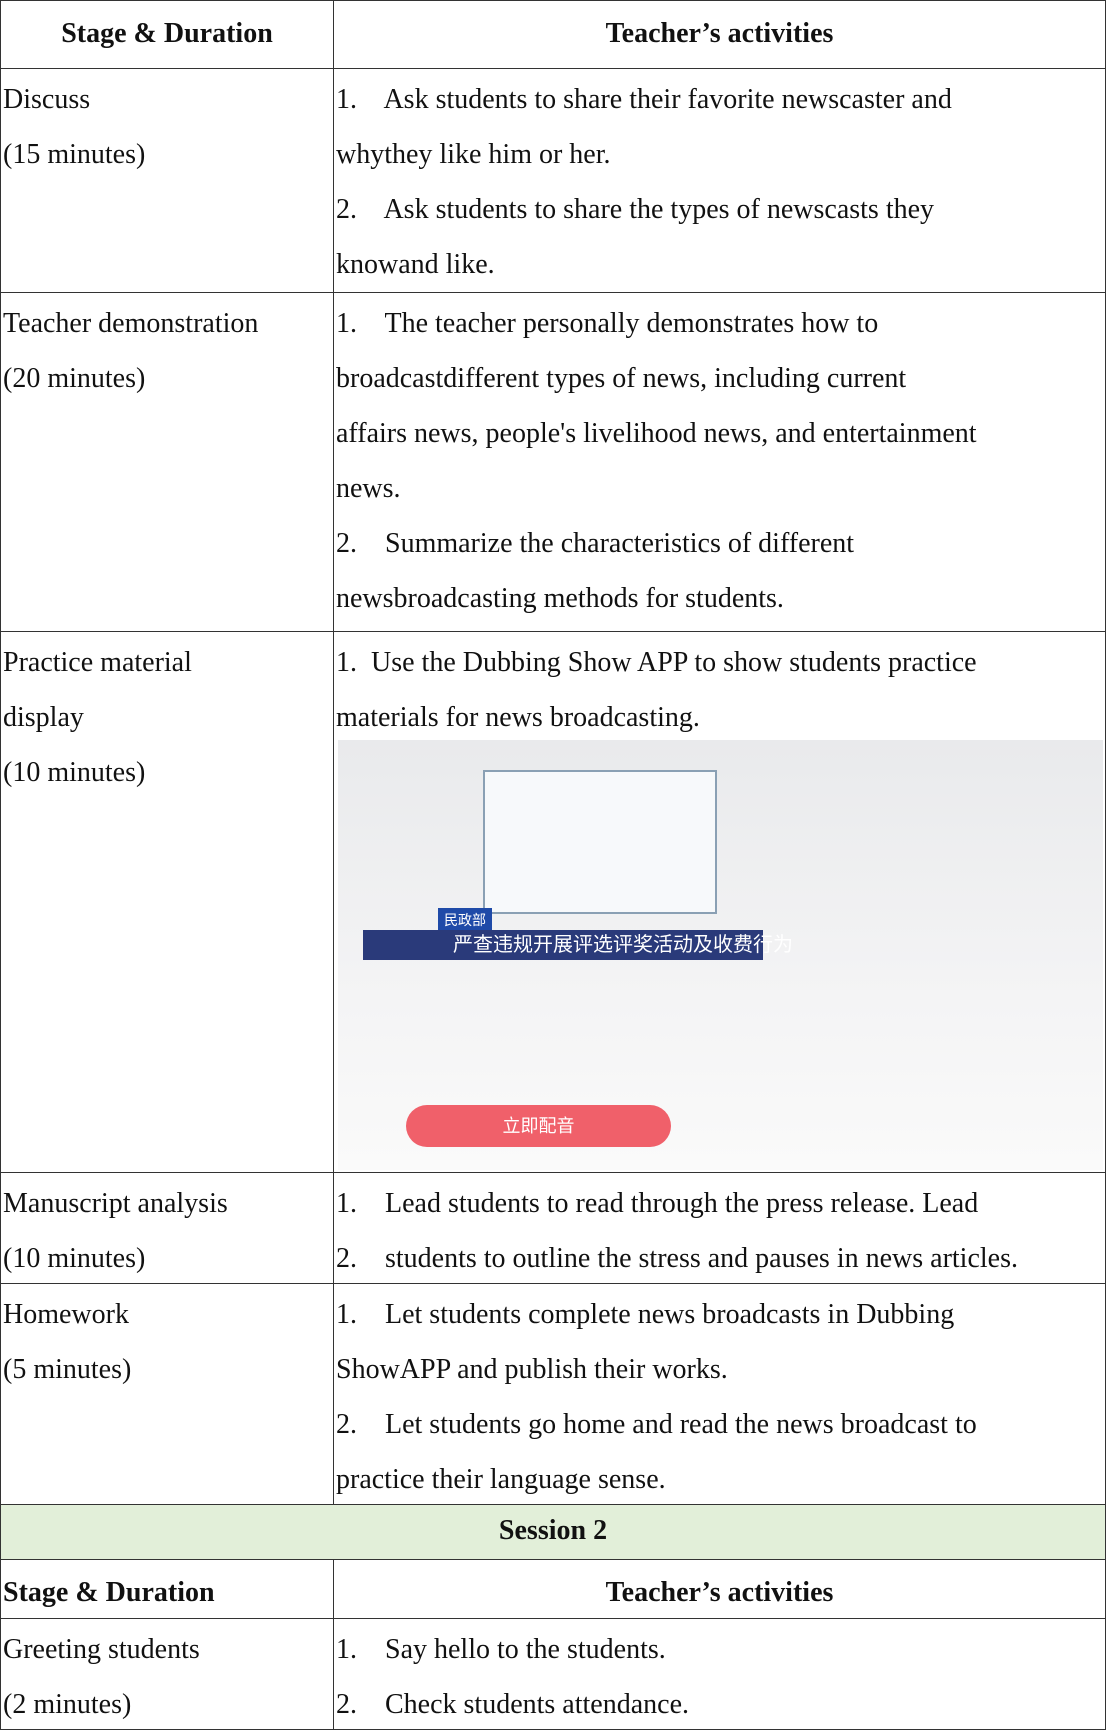 Image resolution: width=1110 pixels, height=1733 pixels. What do you see at coordinates (131, 323) in the screenshot?
I see `stage-text: Teacher demonstration` at bounding box center [131, 323].